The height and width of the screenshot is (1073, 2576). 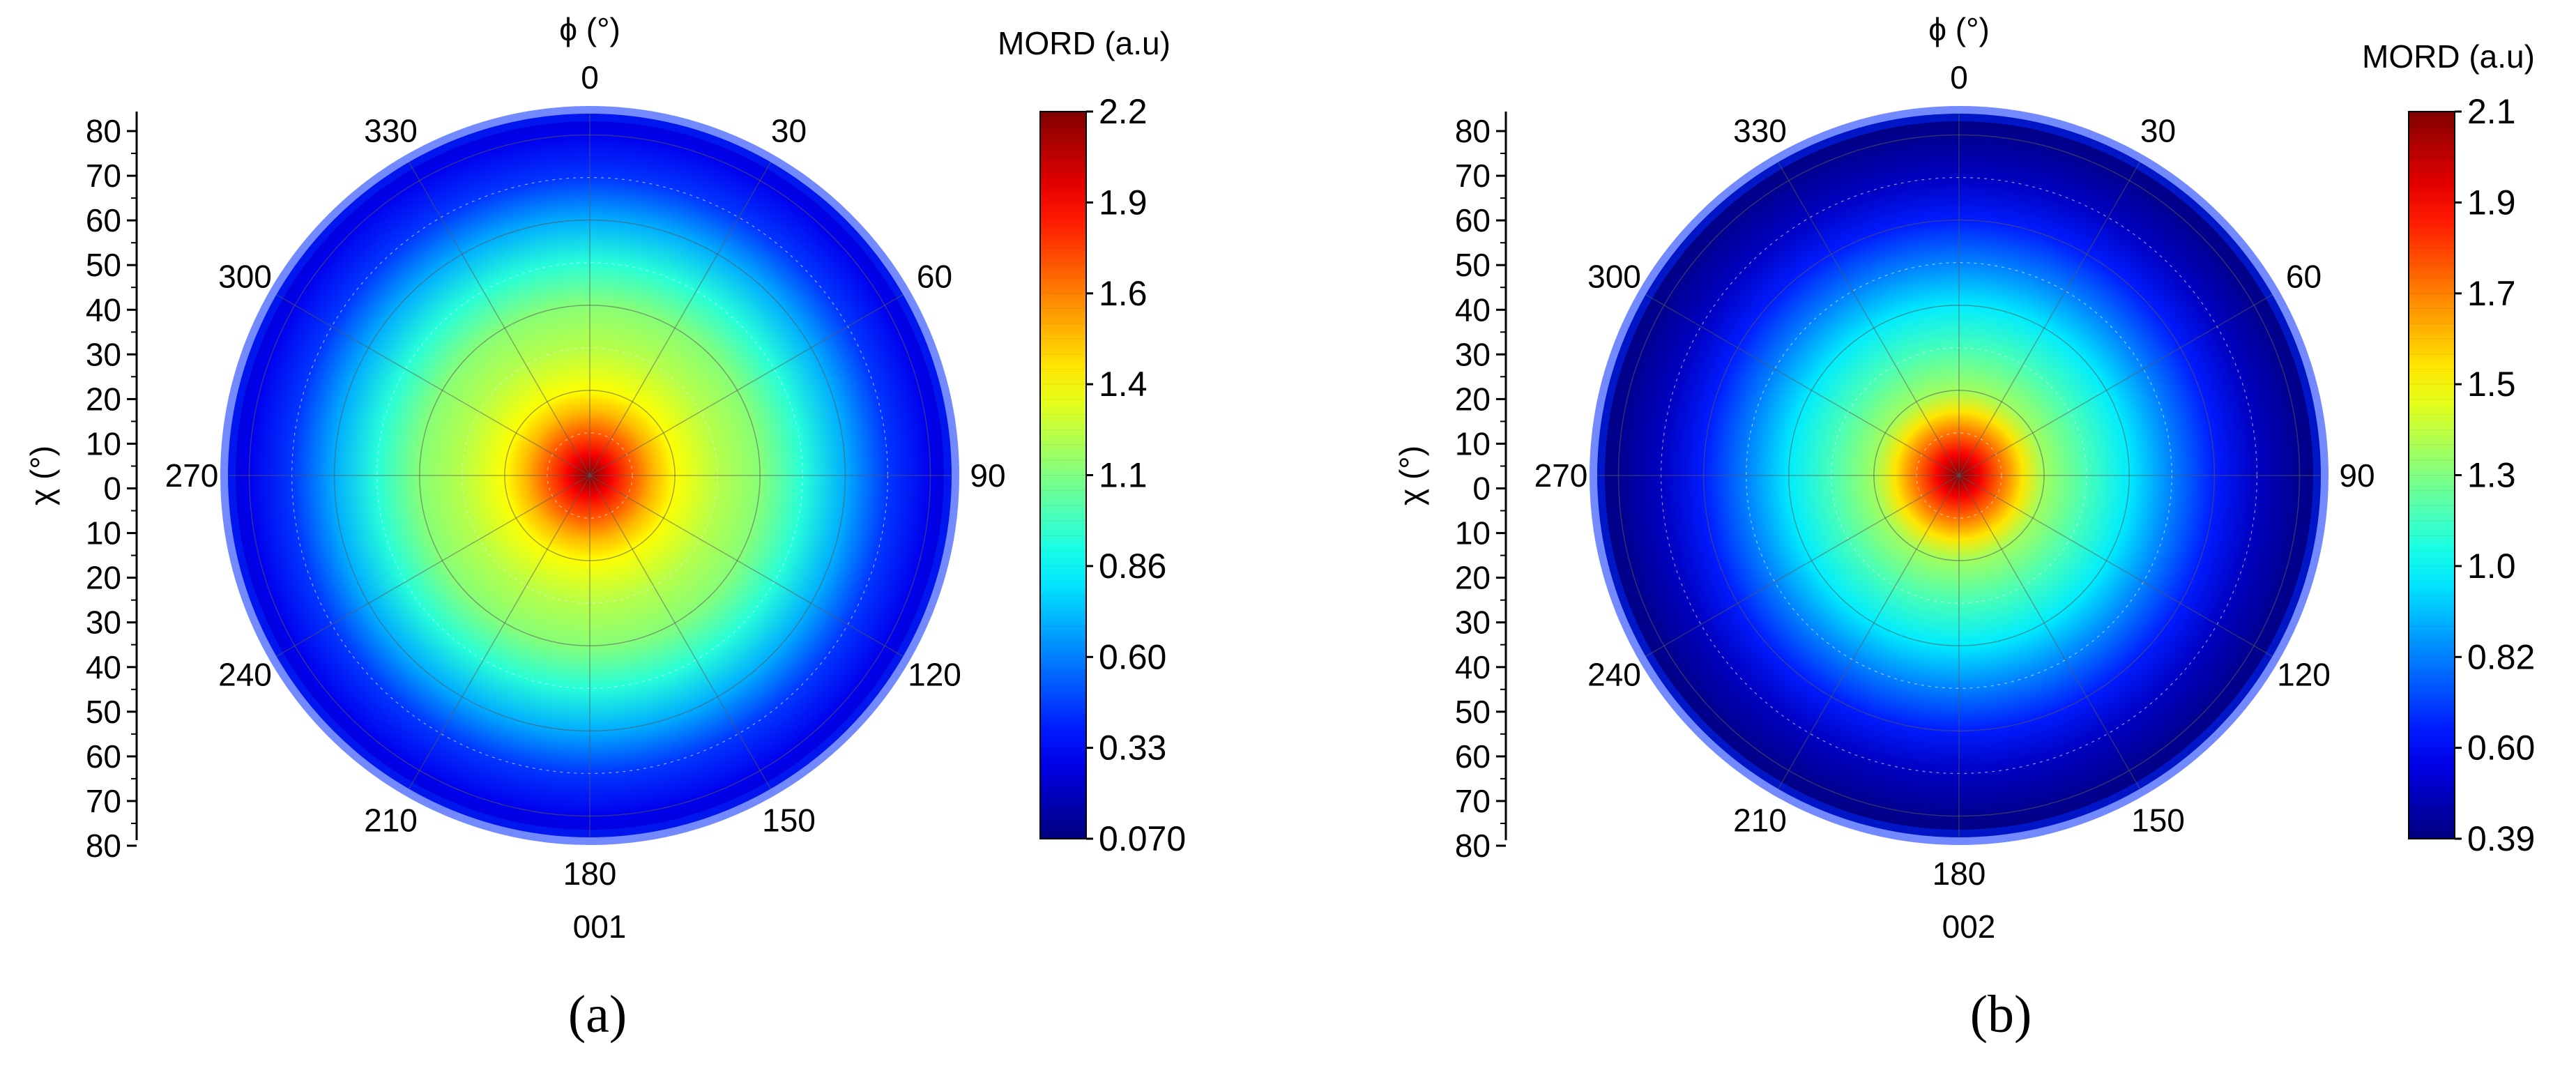 I want to click on colorbar-tick-label: 1.3, so click(x=2491, y=475).